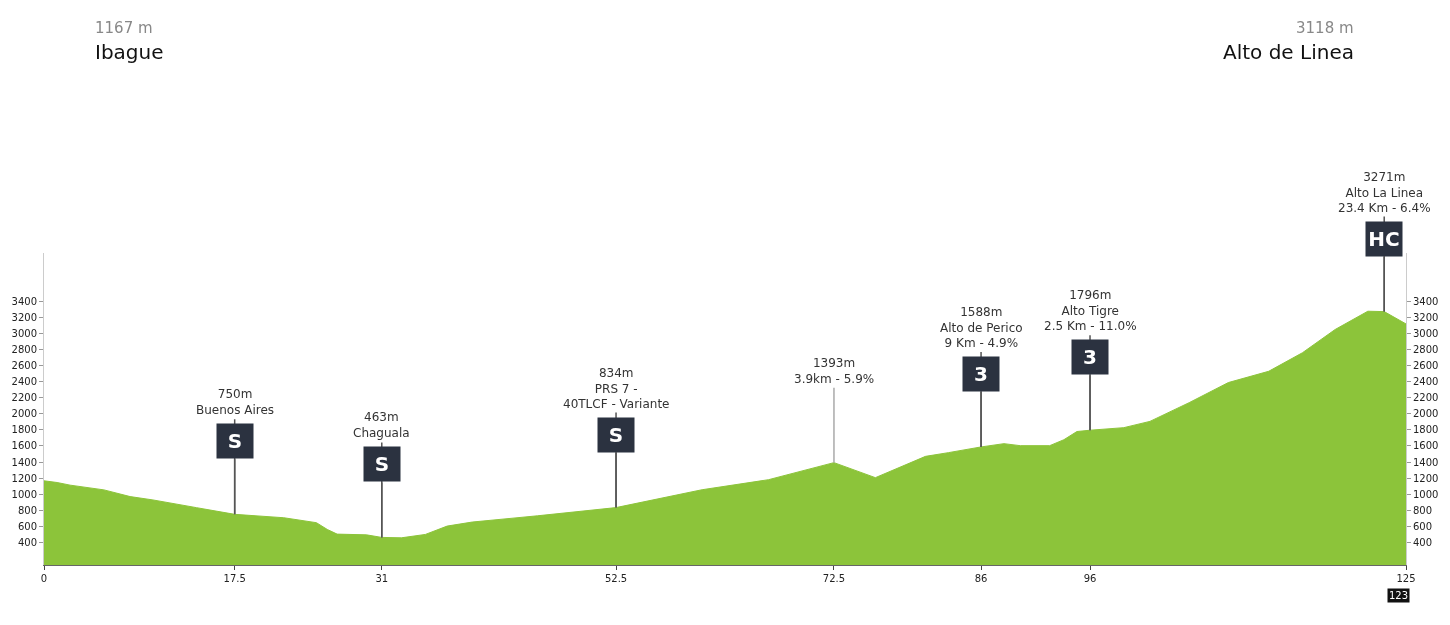 Image resolution: width=1450 pixels, height=625 pixels. Describe the element at coordinates (616, 578) in the screenshot. I see `x-tick-label: 52.5` at that location.